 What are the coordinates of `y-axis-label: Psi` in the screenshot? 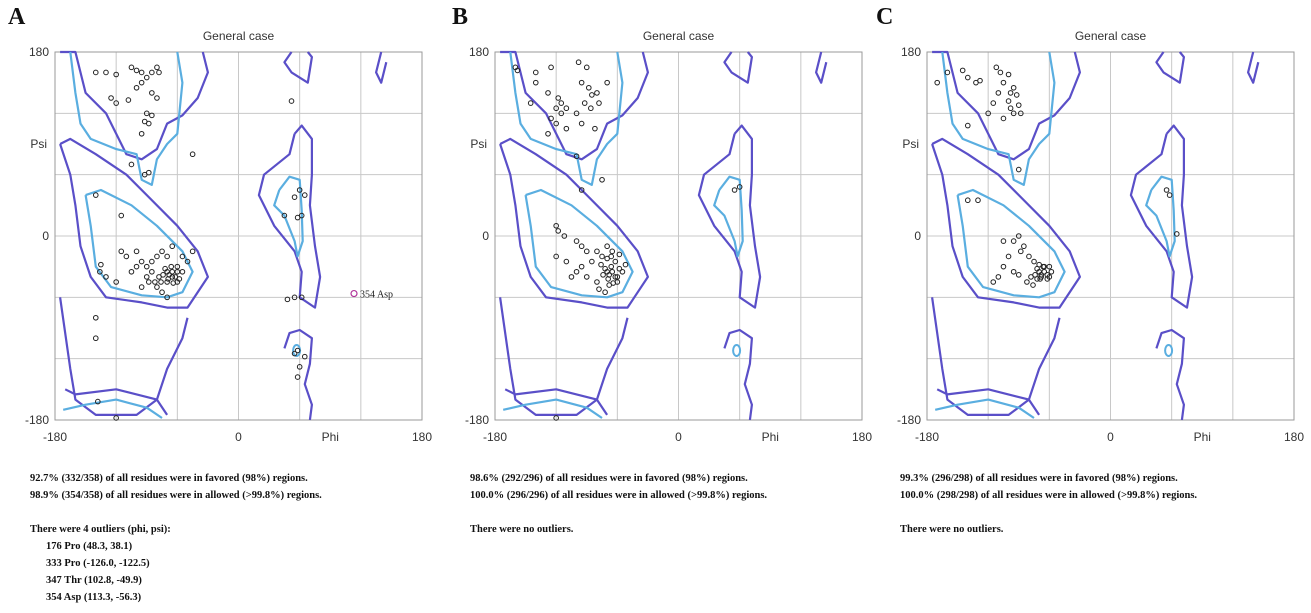 It's located at (910, 144).